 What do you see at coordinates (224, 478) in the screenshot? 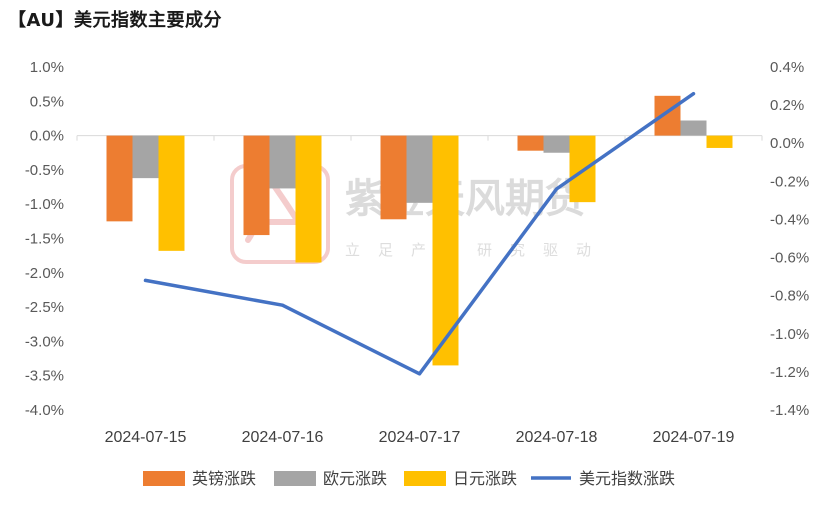
I see `legend-label: 英镑涨跌` at bounding box center [224, 478].